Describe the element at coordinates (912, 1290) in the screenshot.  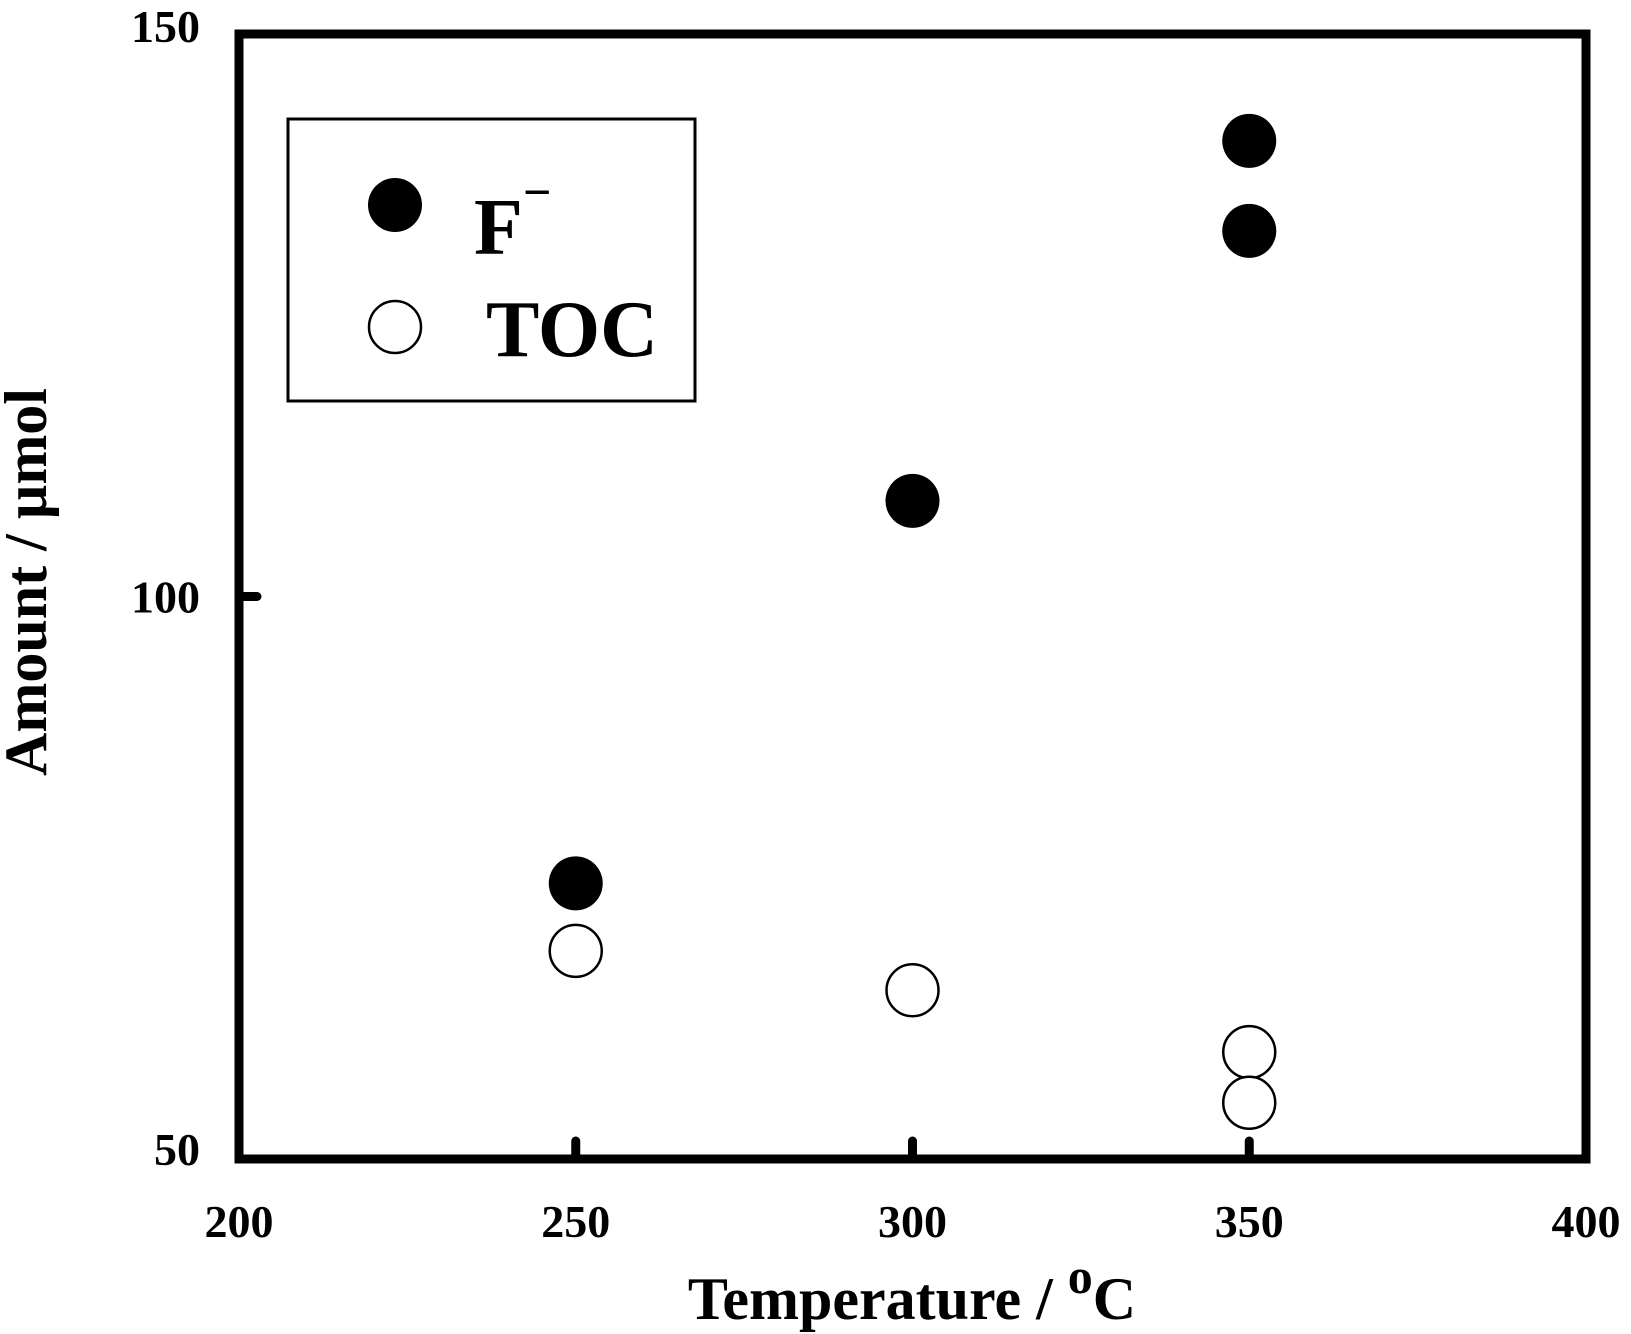
I see `x-axis-title: Temperature / oC` at that location.